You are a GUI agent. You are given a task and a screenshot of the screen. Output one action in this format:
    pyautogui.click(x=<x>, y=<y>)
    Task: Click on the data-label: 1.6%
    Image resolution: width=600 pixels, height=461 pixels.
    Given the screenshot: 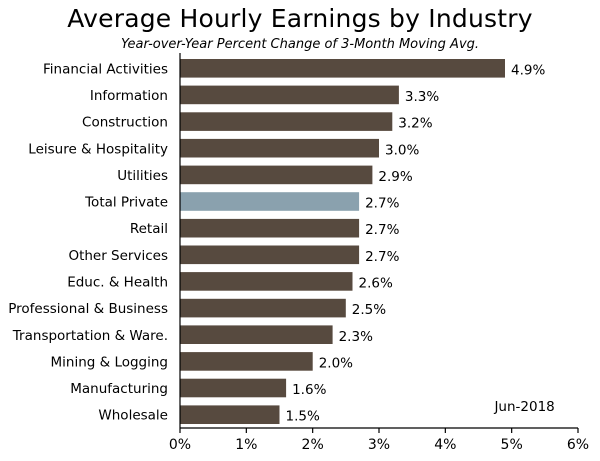 What is the action you would take?
    pyautogui.click(x=309, y=390)
    